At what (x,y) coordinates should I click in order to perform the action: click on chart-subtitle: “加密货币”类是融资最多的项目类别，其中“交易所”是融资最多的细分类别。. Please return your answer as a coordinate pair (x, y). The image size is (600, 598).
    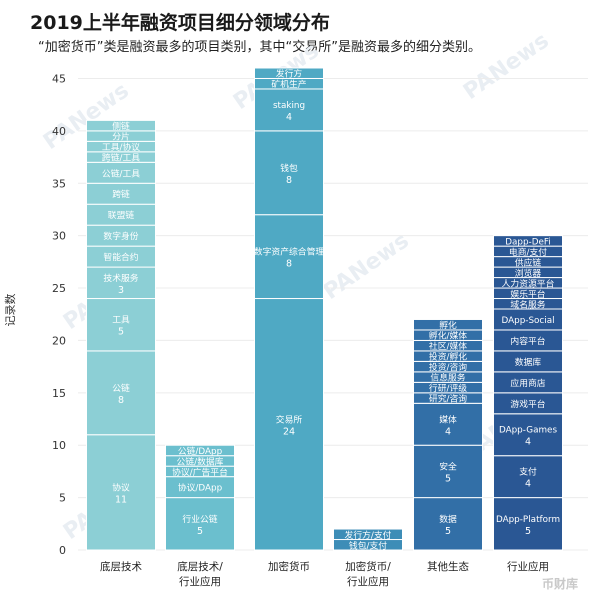
    Looking at the image, I should click on (259, 47).